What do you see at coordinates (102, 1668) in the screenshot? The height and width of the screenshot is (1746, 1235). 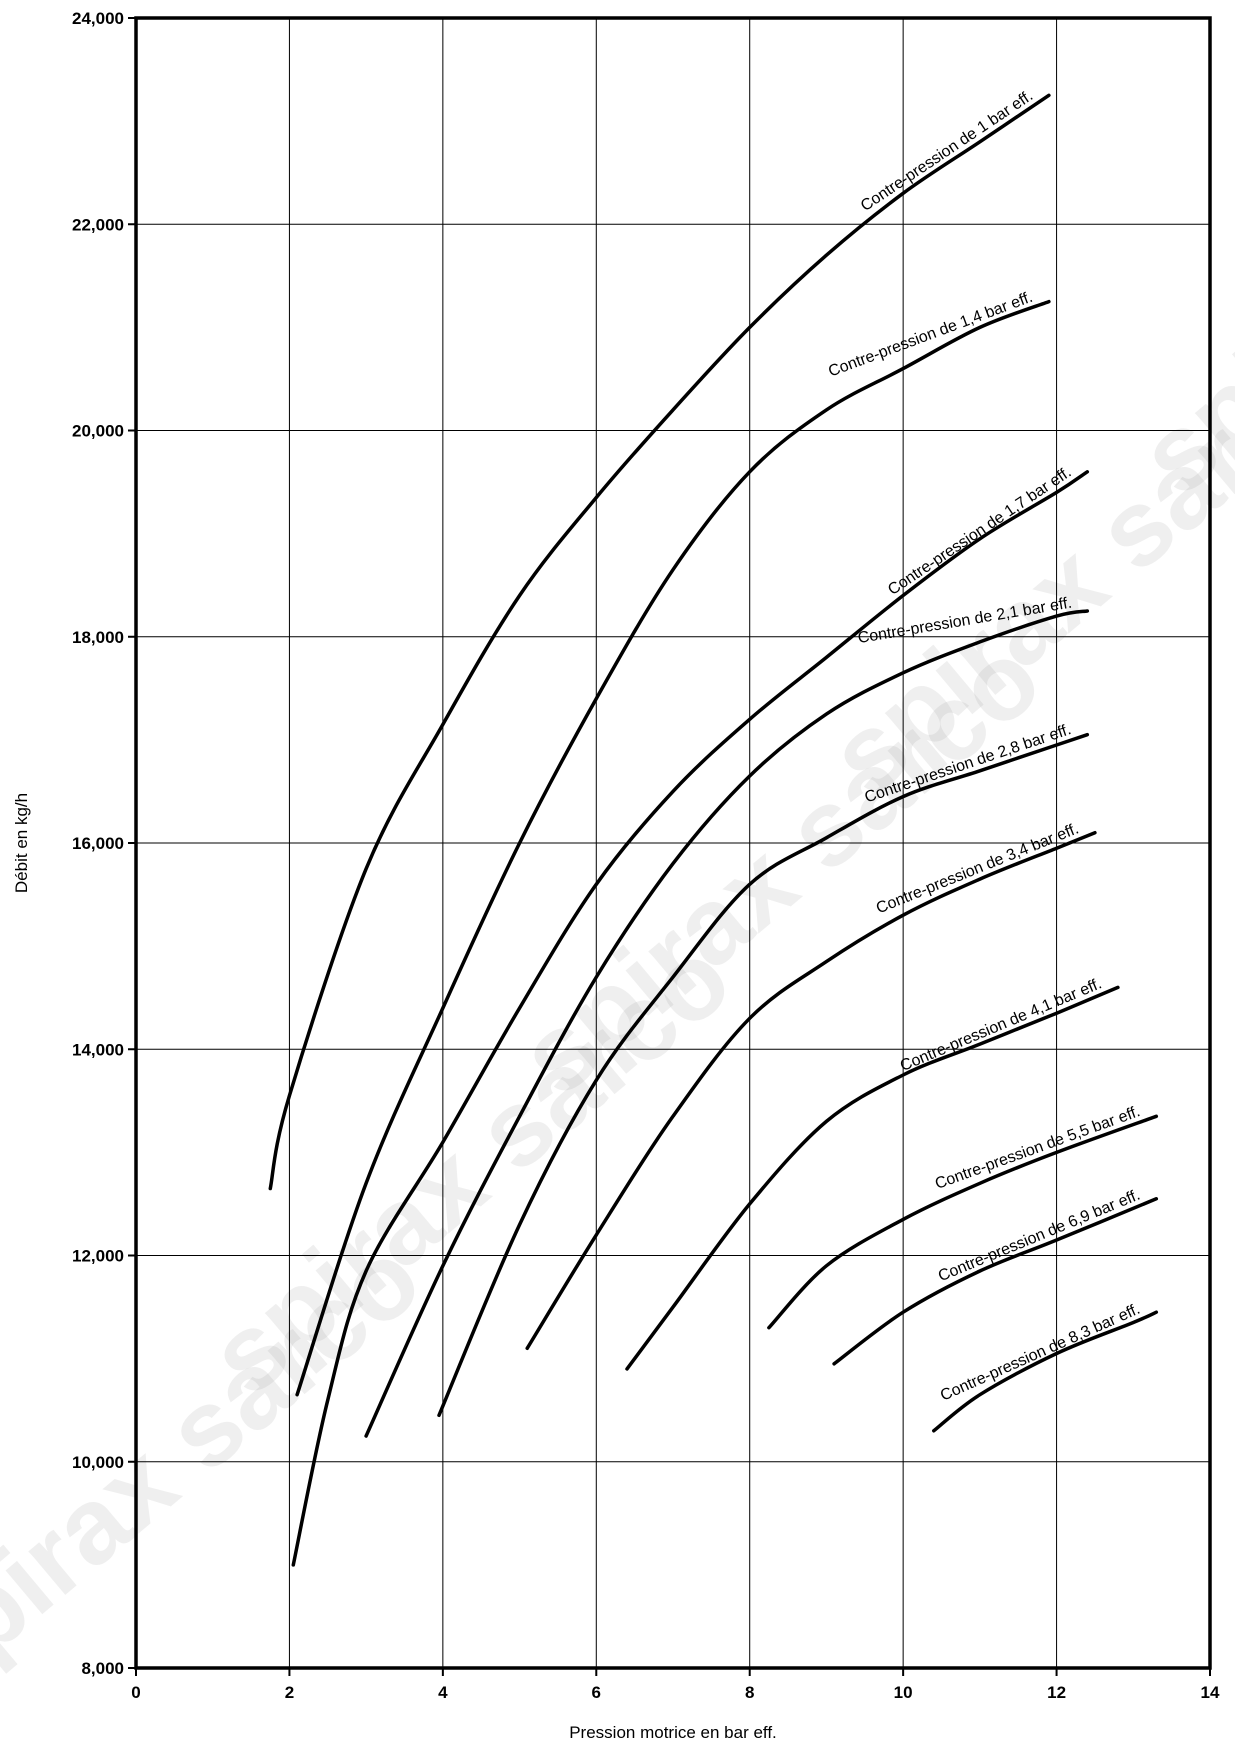 I see `y-tick-label: 8,000` at bounding box center [102, 1668].